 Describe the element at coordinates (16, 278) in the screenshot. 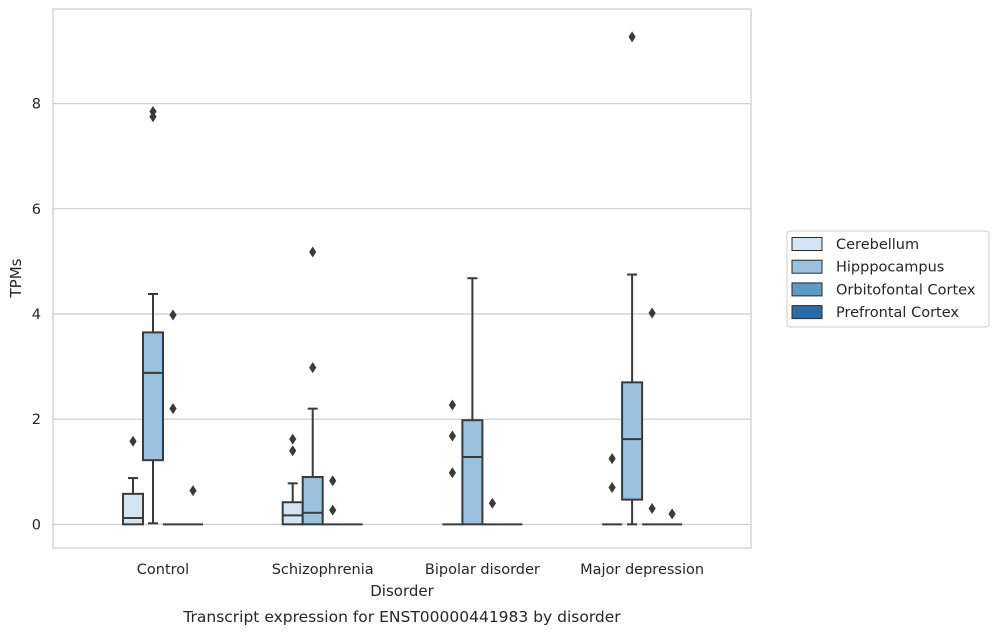

I see `y-axis-label: TPMs` at that location.